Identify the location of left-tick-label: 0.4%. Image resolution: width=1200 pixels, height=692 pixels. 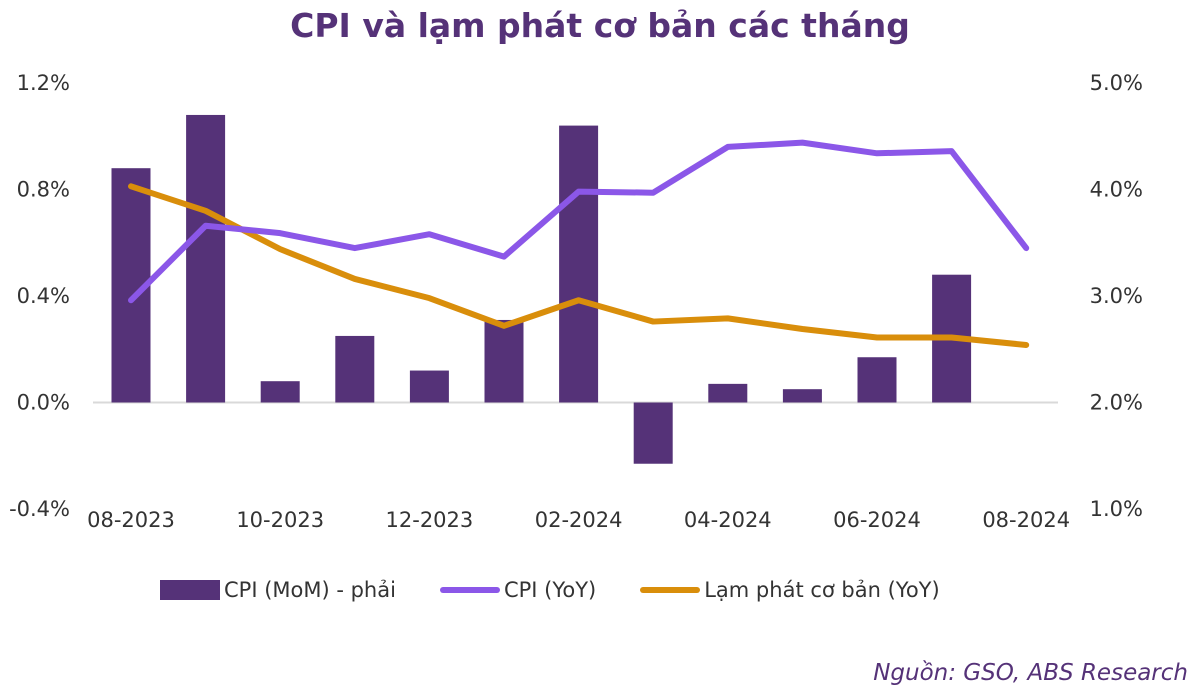
(43, 296).